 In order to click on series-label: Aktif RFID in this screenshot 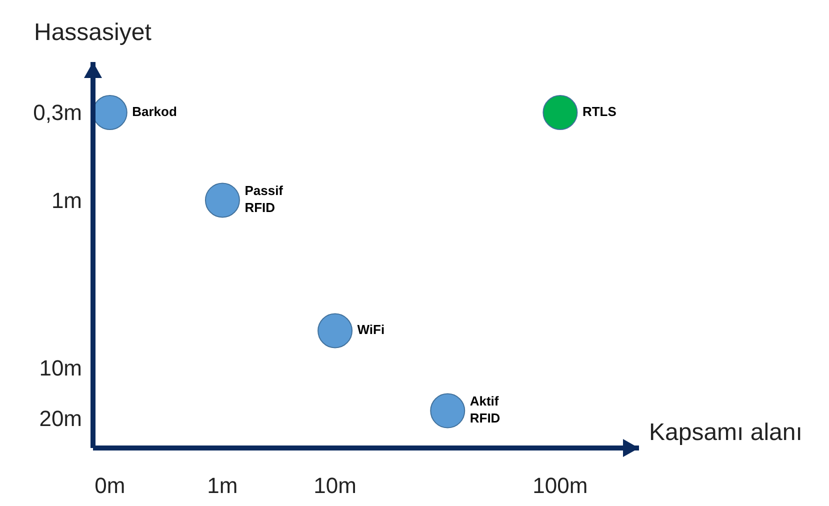, I will do `click(485, 410)`.